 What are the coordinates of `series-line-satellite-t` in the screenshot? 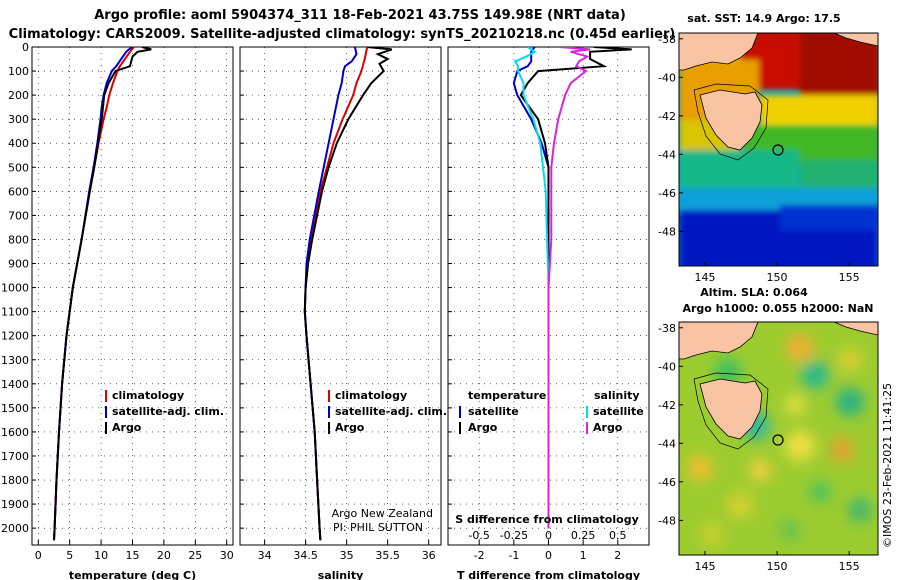 It's located at (531, 288).